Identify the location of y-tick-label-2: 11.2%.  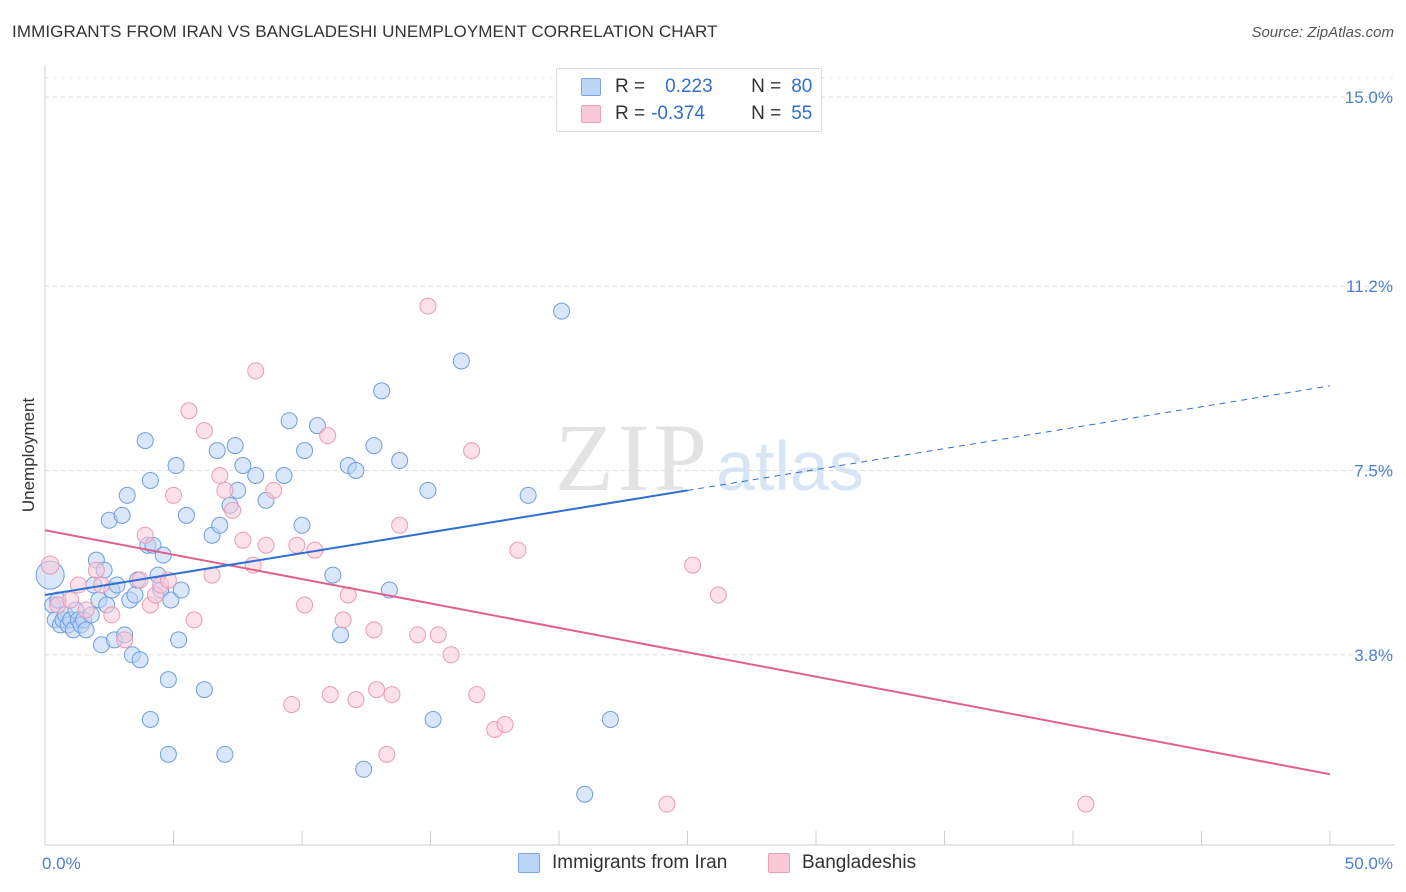
(1369, 286).